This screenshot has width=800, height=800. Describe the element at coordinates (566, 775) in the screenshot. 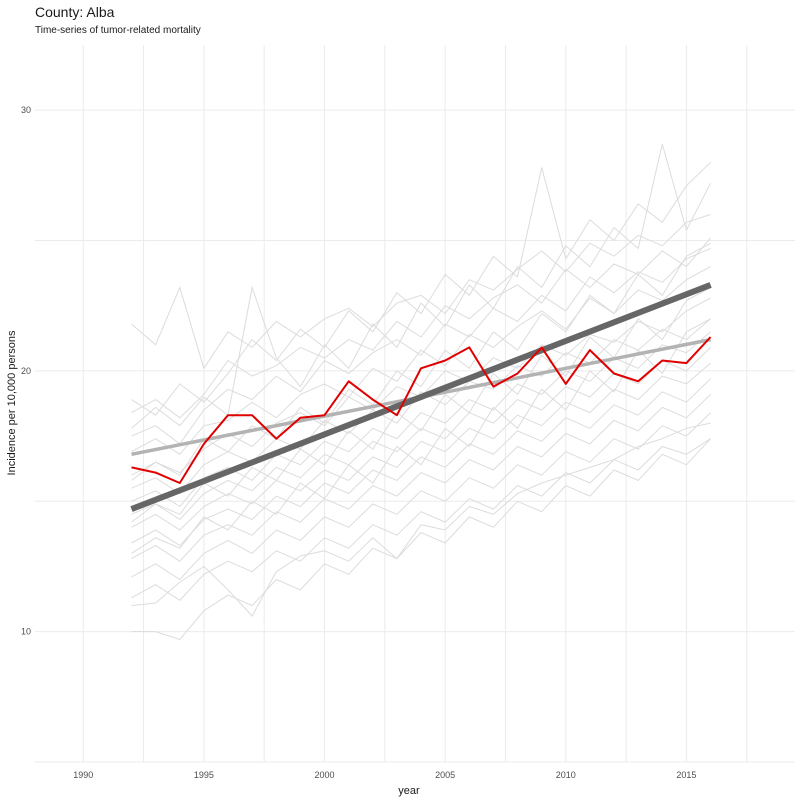

I see `x-tick-label: 2010` at that location.